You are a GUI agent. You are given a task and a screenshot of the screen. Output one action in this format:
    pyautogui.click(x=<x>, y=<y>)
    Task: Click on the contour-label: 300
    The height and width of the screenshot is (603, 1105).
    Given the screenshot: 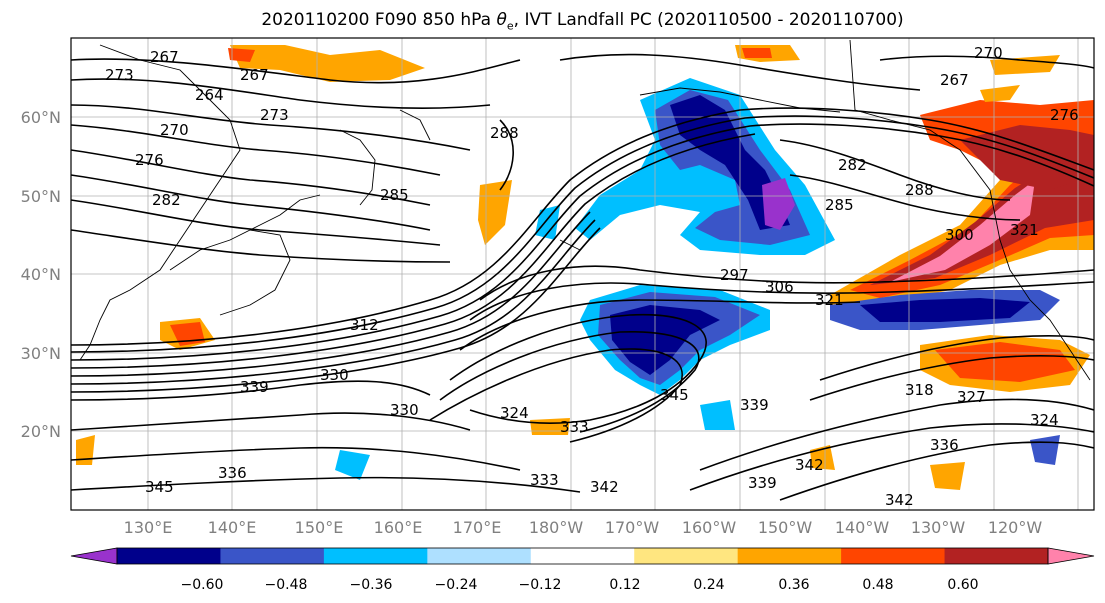 What is the action you would take?
    pyautogui.click(x=959, y=235)
    